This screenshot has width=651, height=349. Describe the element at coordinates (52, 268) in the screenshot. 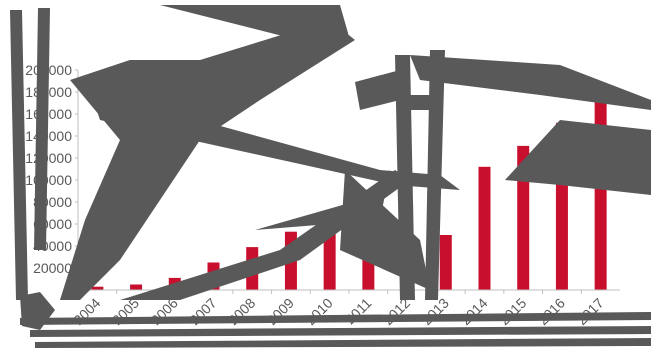

I see `y-tick-label: 20000` at that location.